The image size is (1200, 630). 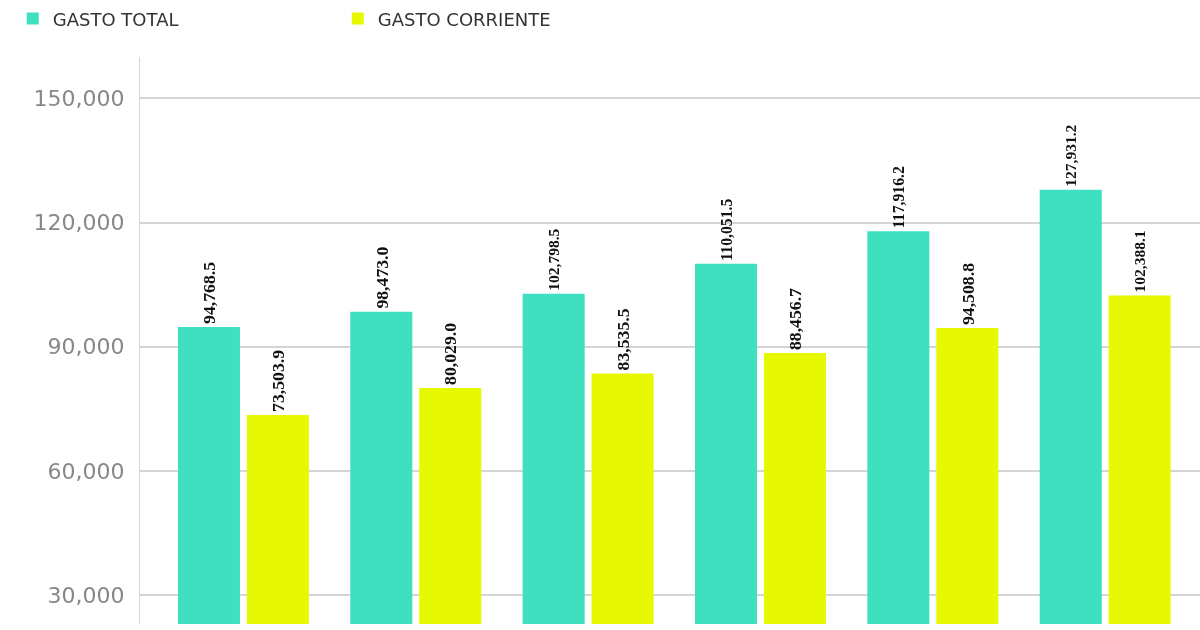 What do you see at coordinates (1071, 155) in the screenshot?
I see `data-label: 127,931.2` at bounding box center [1071, 155].